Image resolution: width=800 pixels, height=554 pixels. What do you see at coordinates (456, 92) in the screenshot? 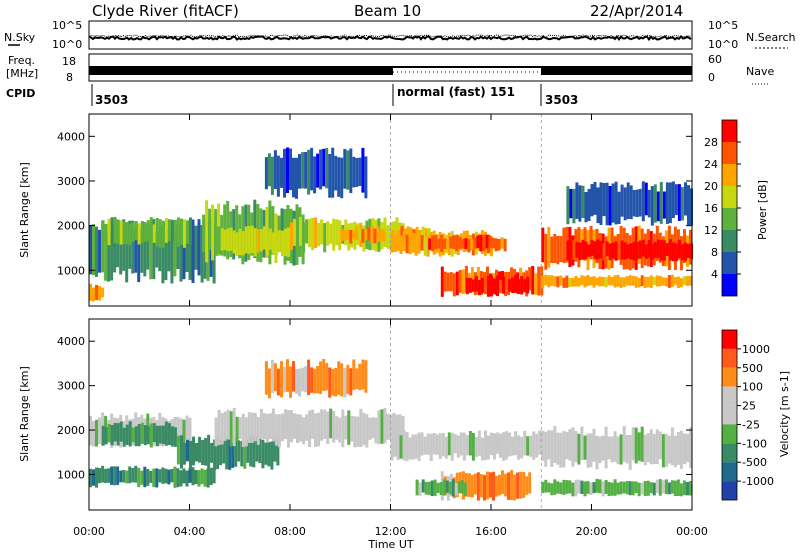
I see `cpid-segment-2: normal (fast) 151` at bounding box center [456, 92].